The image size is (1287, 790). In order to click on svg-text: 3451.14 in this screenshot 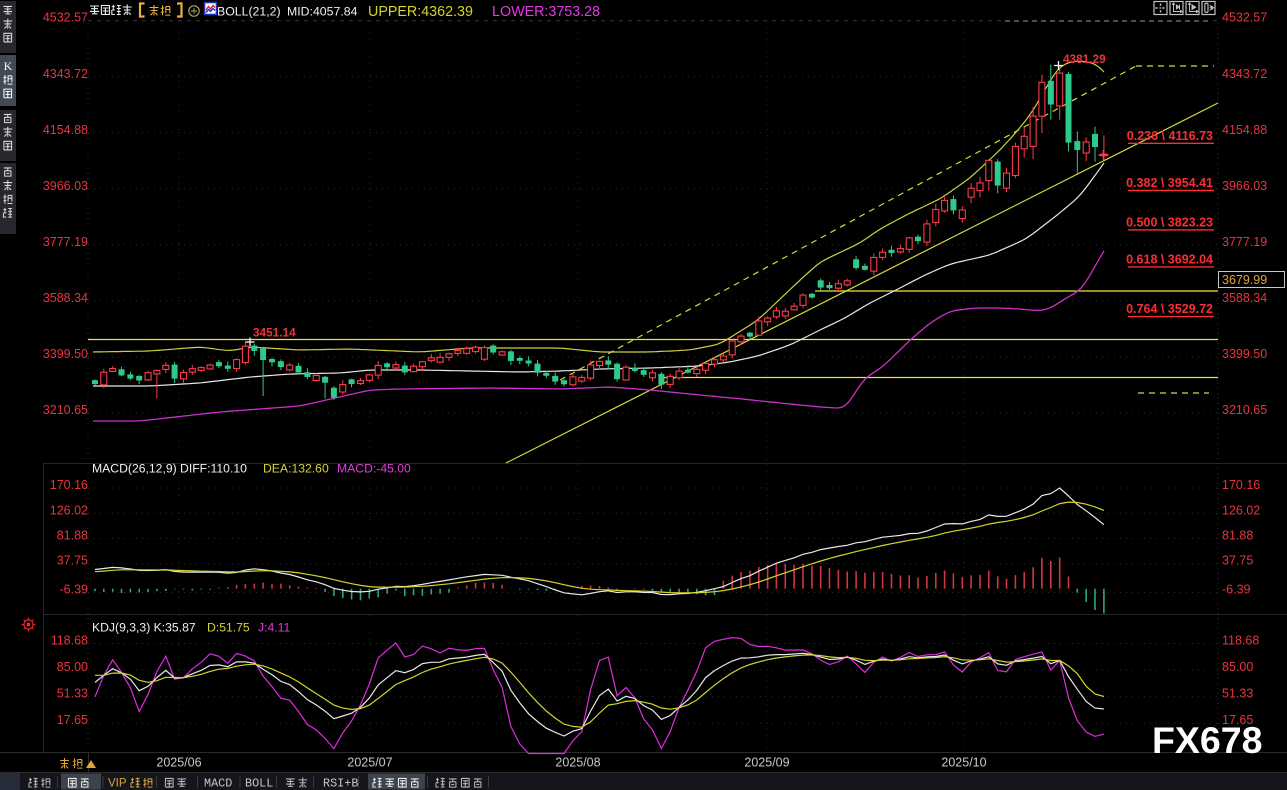, I will do `click(274, 333)`.